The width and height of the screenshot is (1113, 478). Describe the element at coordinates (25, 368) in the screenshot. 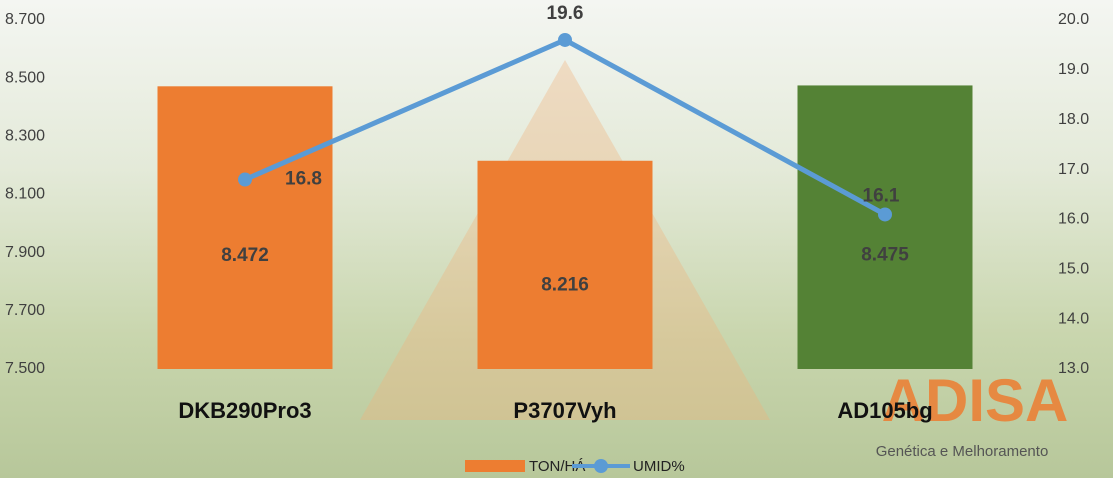

I see `y-tick-label: 7.500` at that location.